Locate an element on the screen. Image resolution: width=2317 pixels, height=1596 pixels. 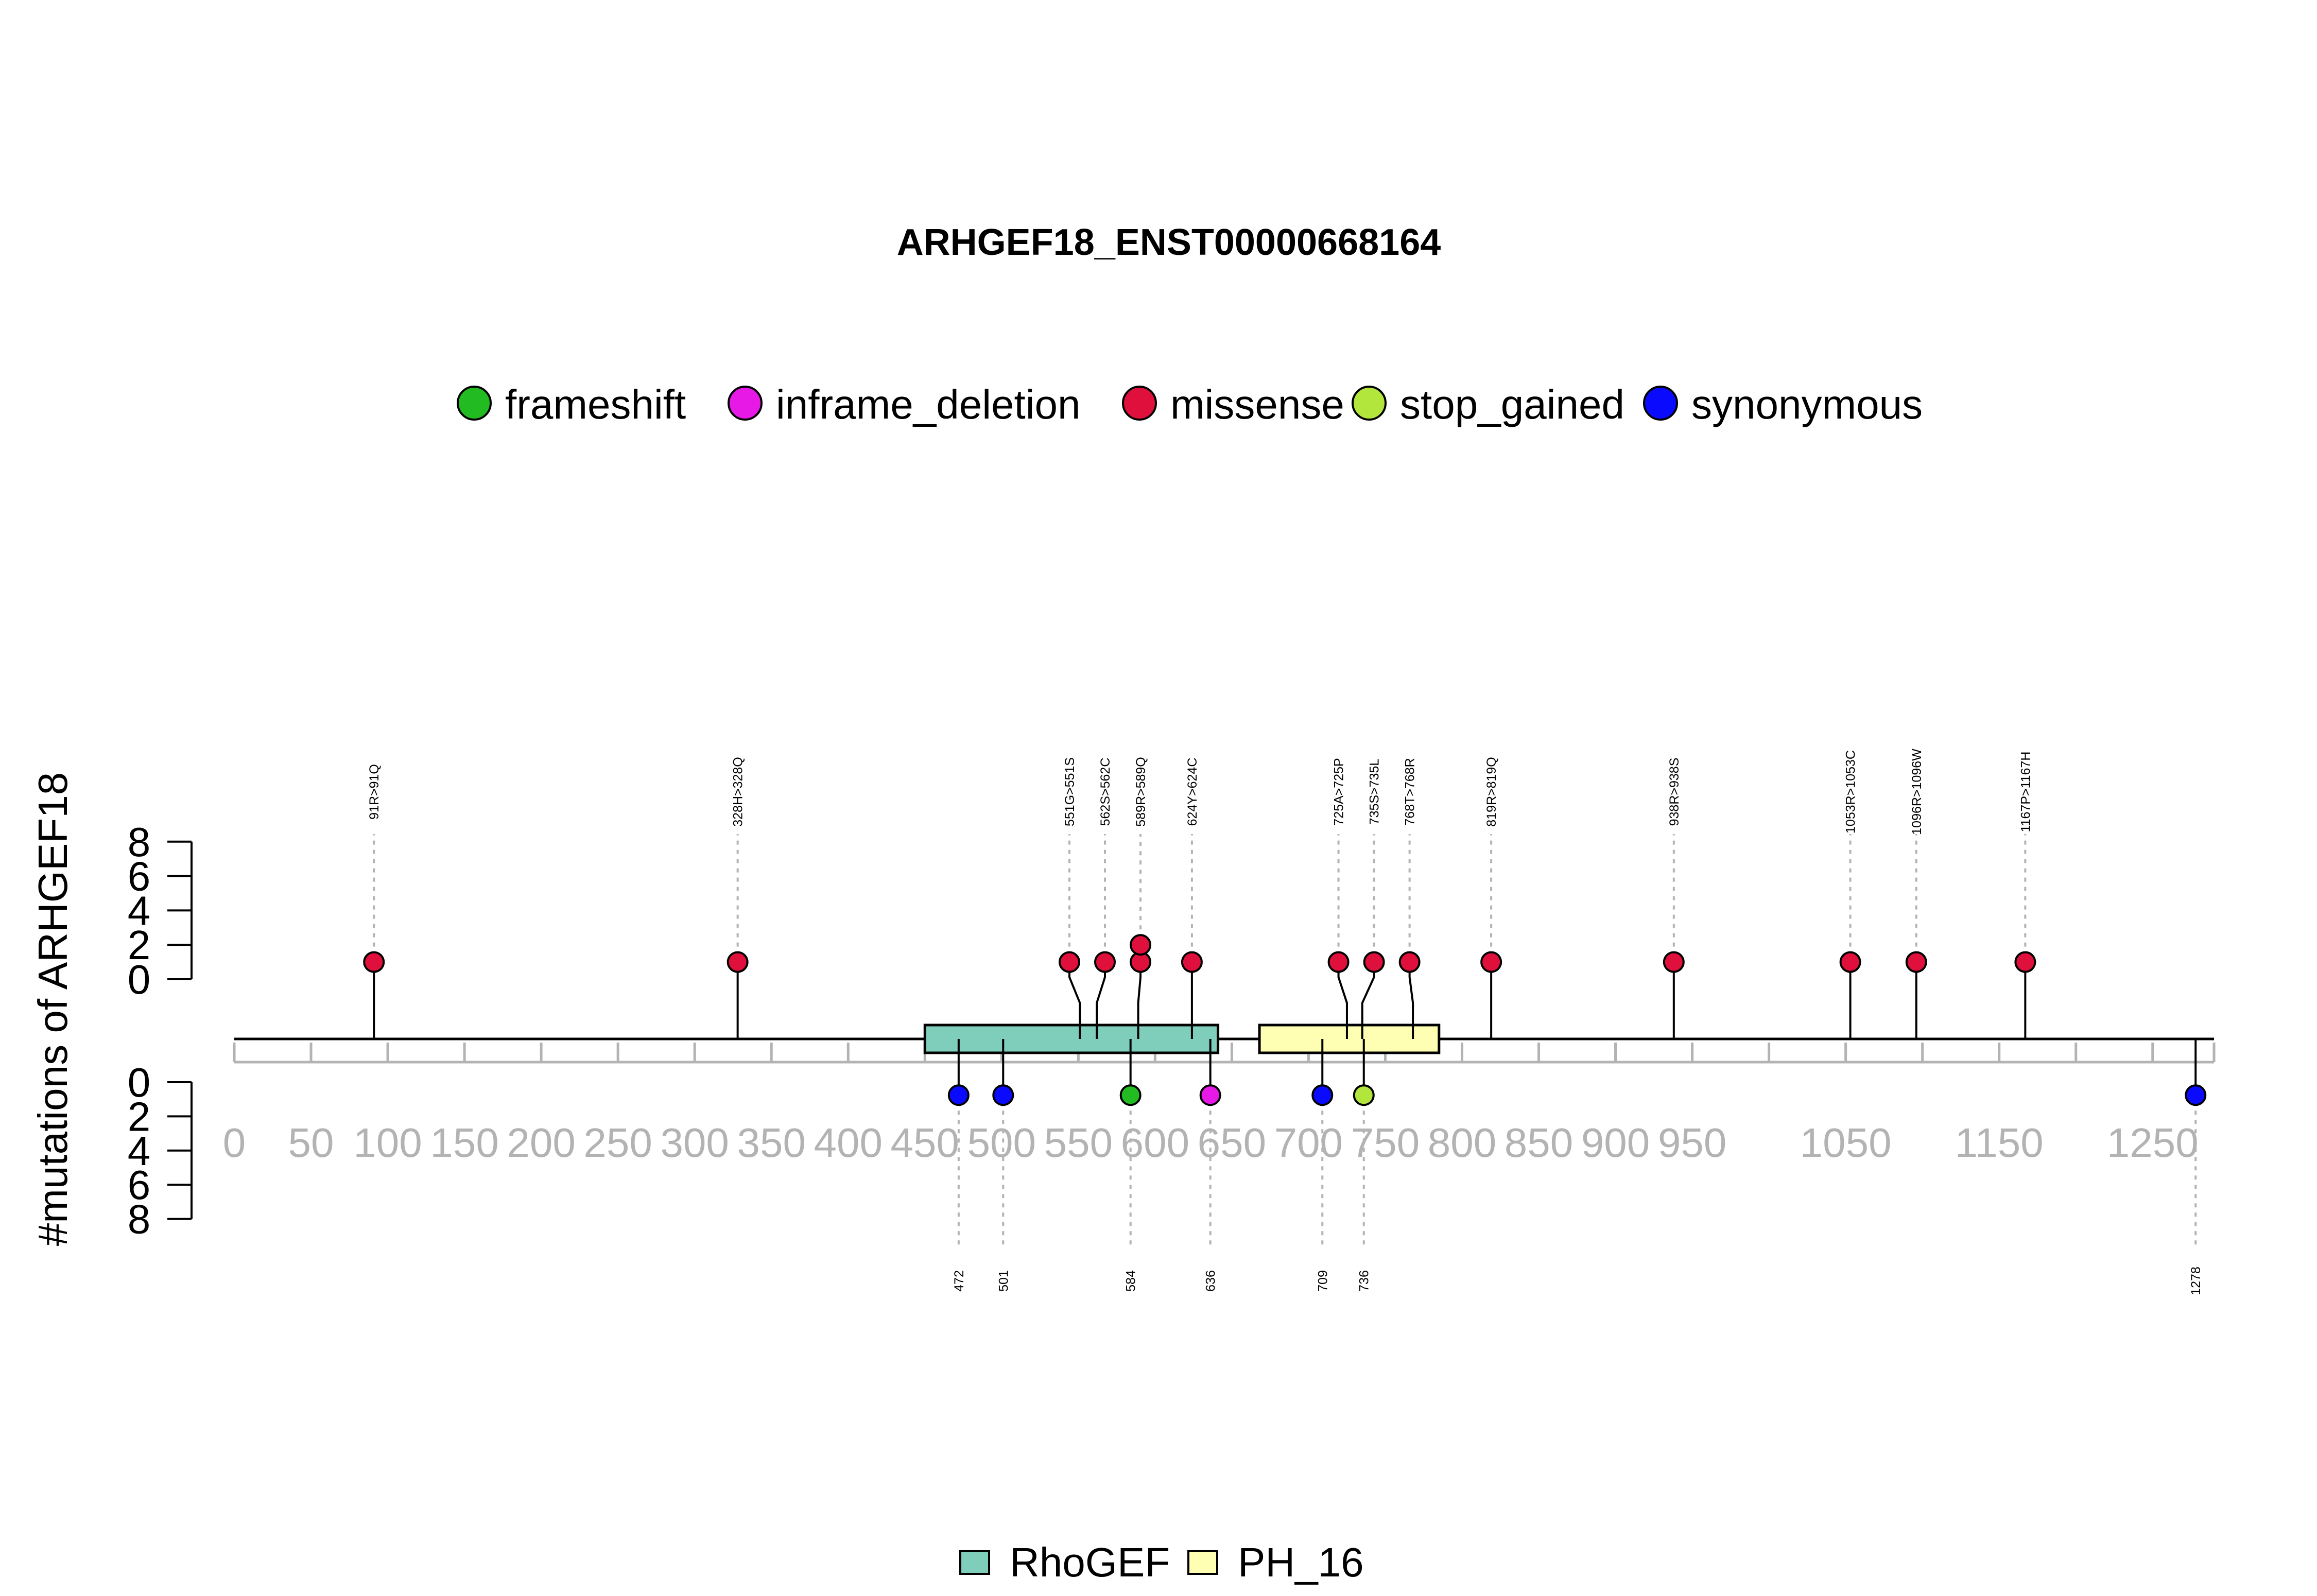
mutation-label-551: 551G>551S is located at coordinates (1070, 792).